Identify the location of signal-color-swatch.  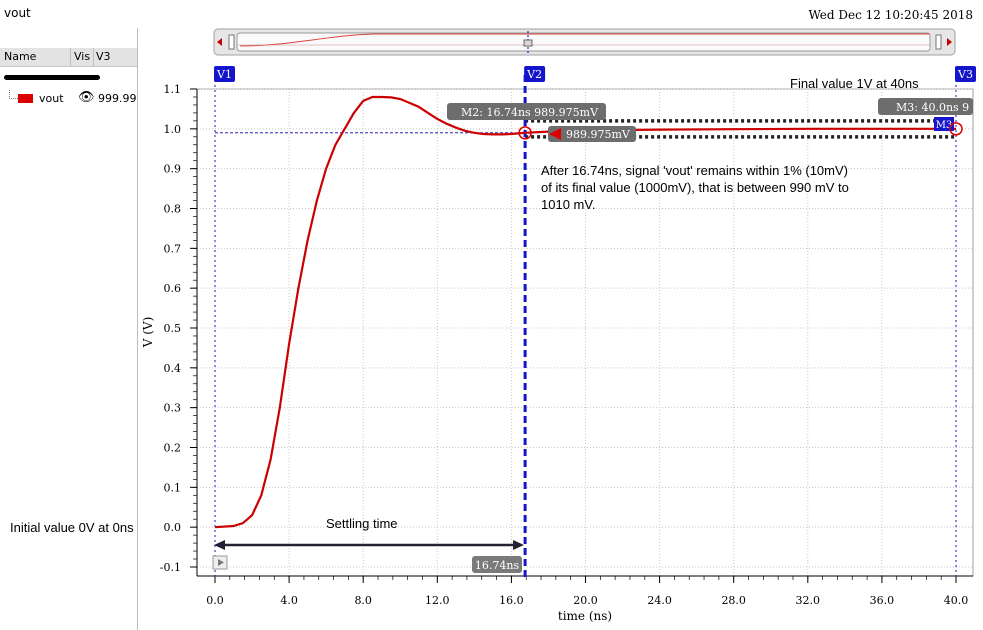
(25, 98).